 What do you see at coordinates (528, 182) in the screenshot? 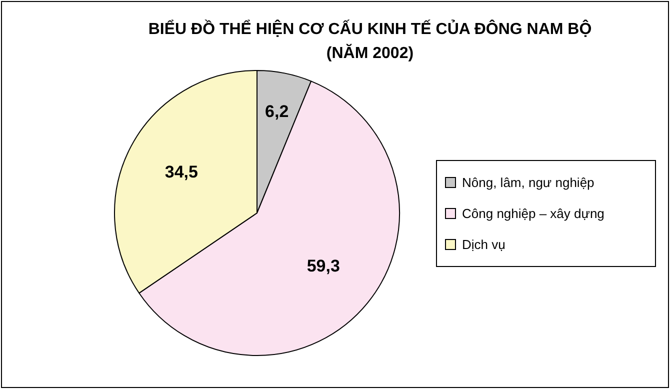
I see `legend-label: Nông, lâm, ngư nghiệp` at bounding box center [528, 182].